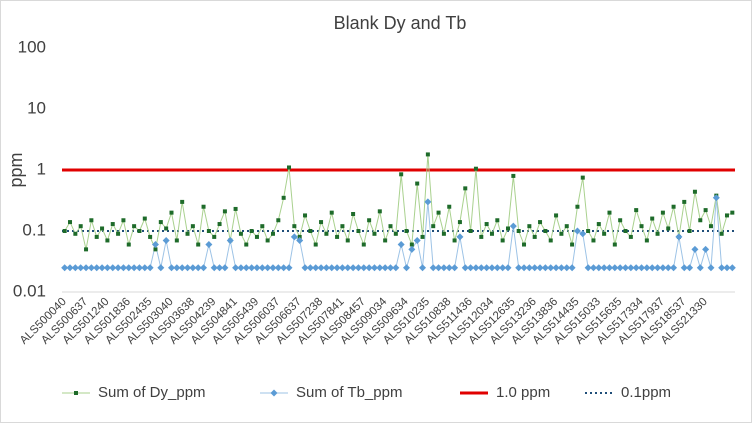  What do you see at coordinates (152, 392) in the screenshot?
I see `legend-label: Sum of Dy_ppm` at bounding box center [152, 392].